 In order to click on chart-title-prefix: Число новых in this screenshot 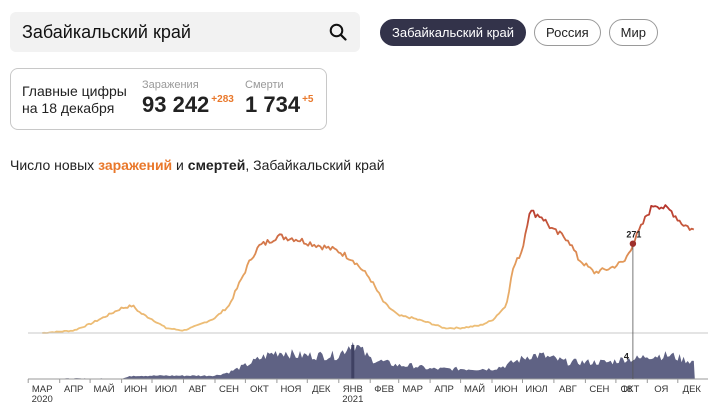, I will do `click(54, 165)`.